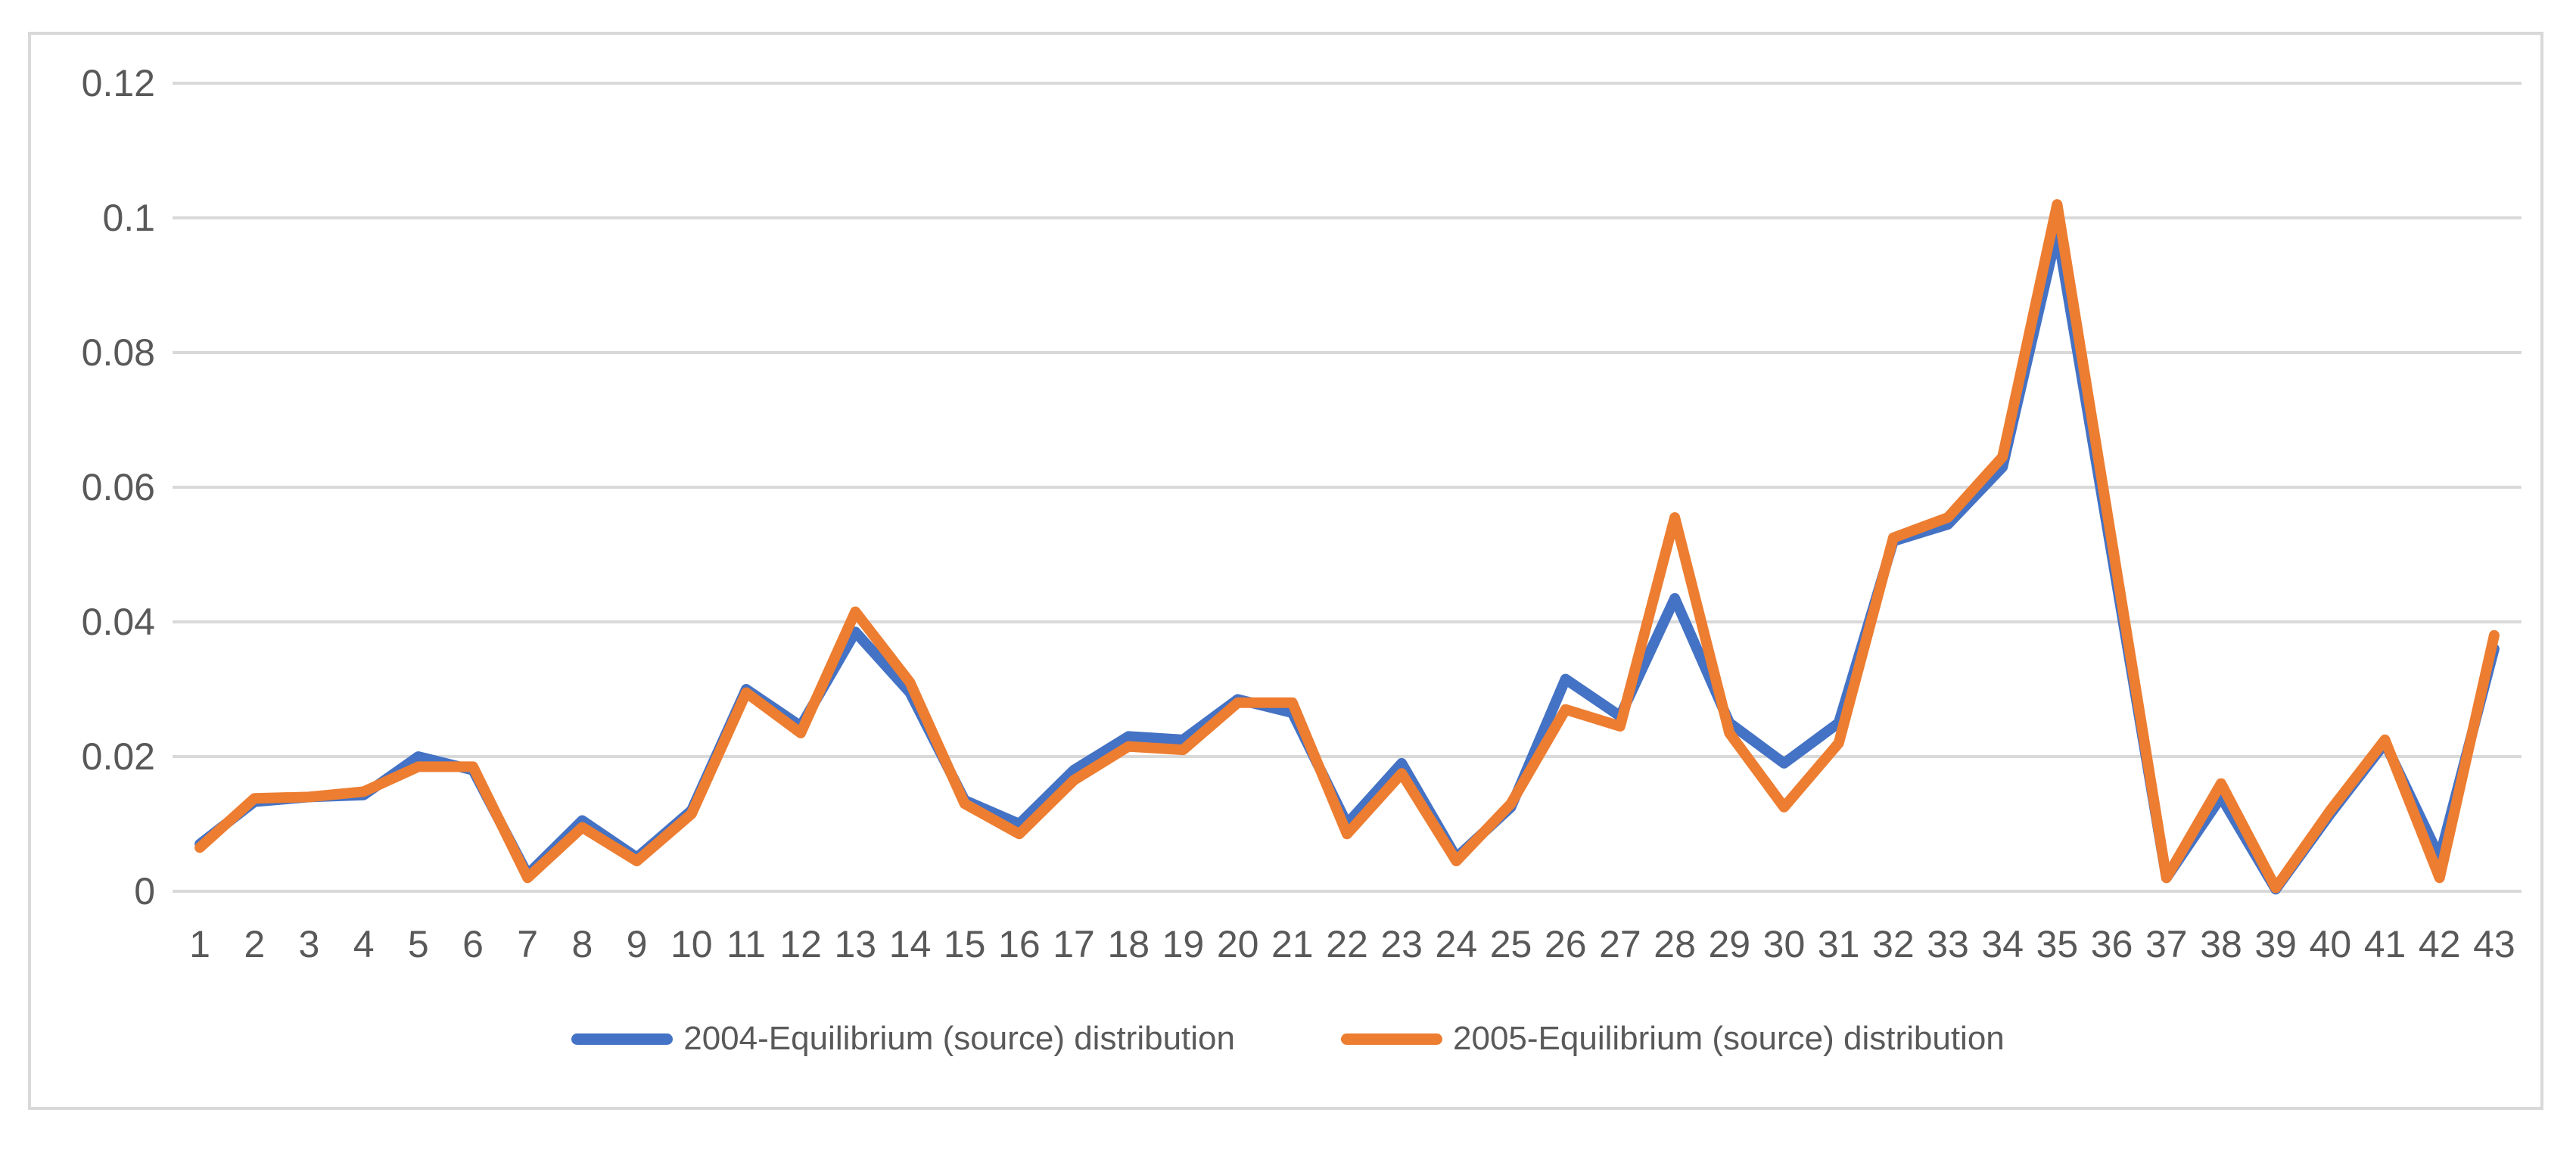 This screenshot has width=2576, height=1150. What do you see at coordinates (418, 944) in the screenshot?
I see `x-axis-label: 5` at bounding box center [418, 944].